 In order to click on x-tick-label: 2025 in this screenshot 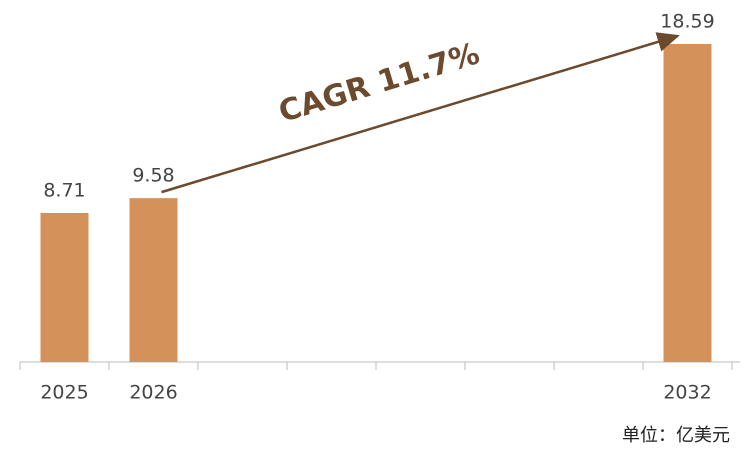, I will do `click(64, 393)`.